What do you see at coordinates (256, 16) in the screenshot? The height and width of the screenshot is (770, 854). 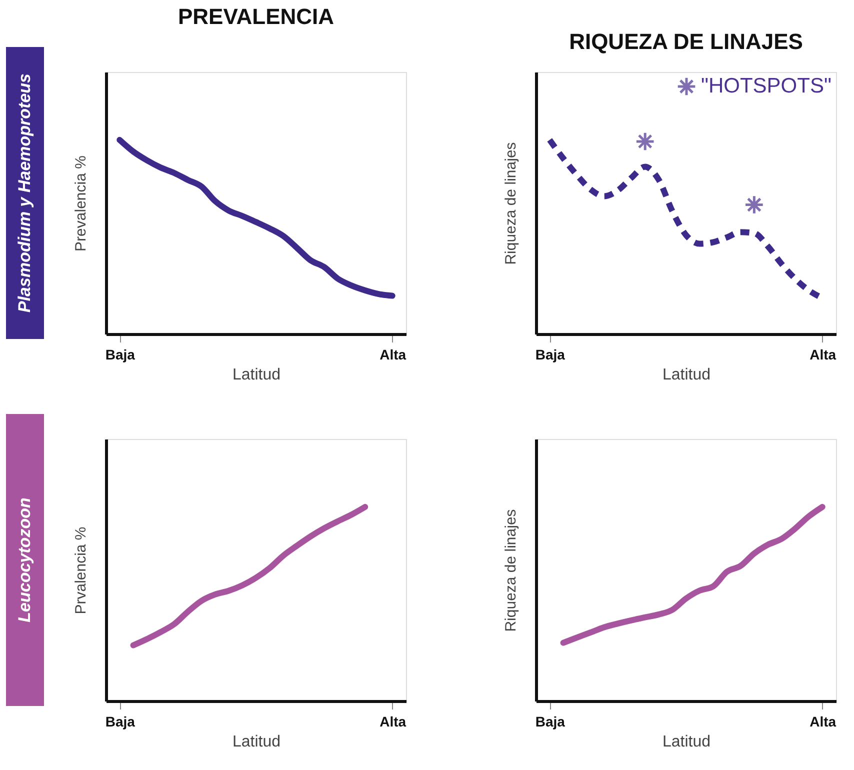 I see `chart-title: PREVALENCIA` at bounding box center [256, 16].